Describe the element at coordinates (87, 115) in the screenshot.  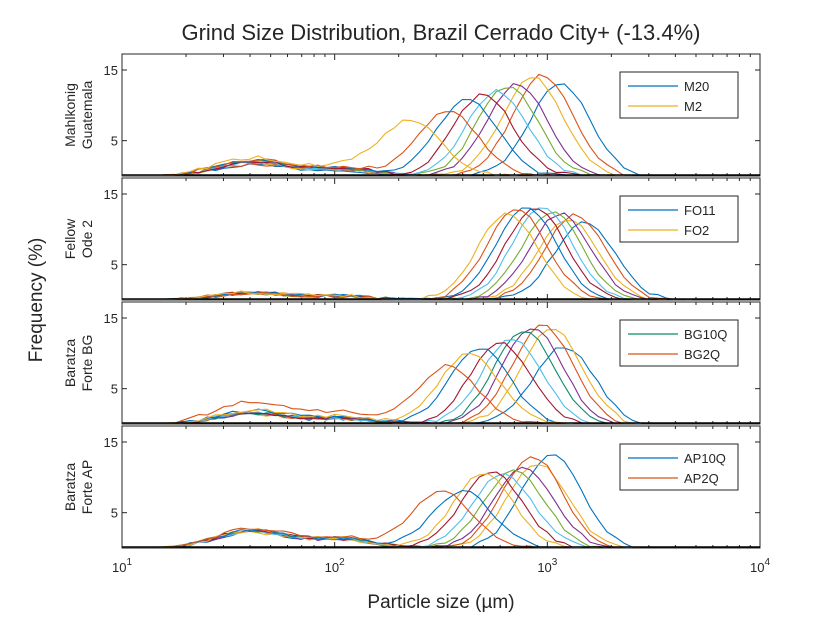
I see `panel-label-line: Guatemala` at that location.